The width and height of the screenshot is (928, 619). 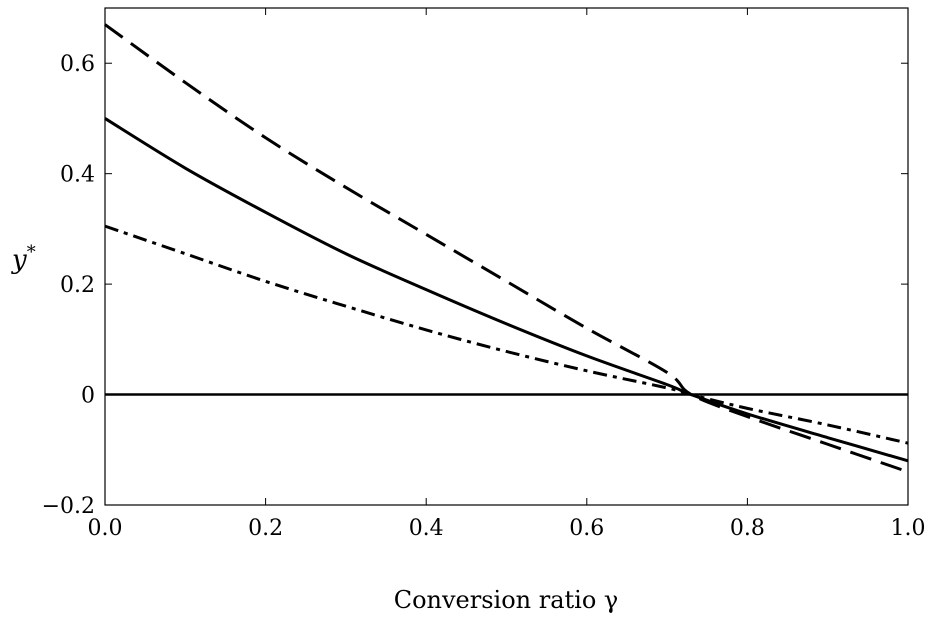 What do you see at coordinates (586, 528) in the screenshot?
I see `x-tick-label: 0.6` at bounding box center [586, 528].